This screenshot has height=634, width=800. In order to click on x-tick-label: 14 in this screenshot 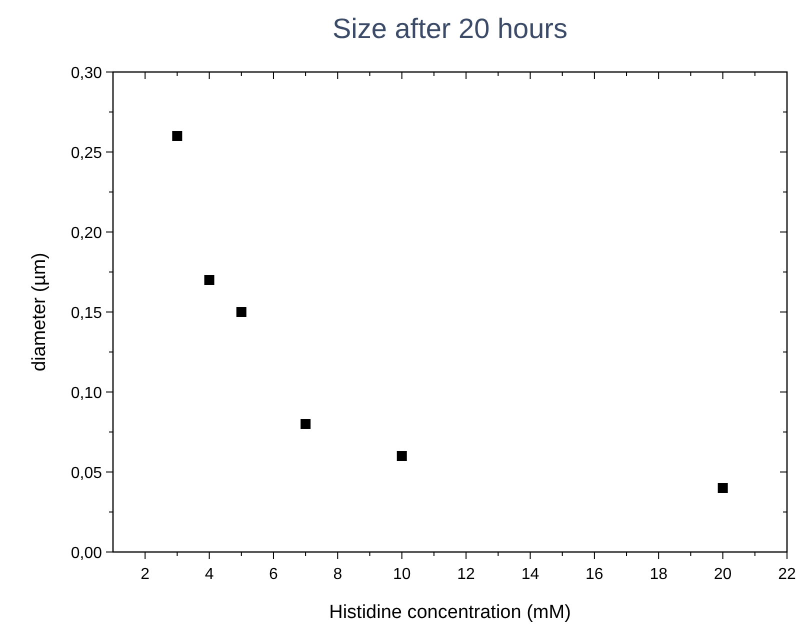, I will do `click(530, 574)`.